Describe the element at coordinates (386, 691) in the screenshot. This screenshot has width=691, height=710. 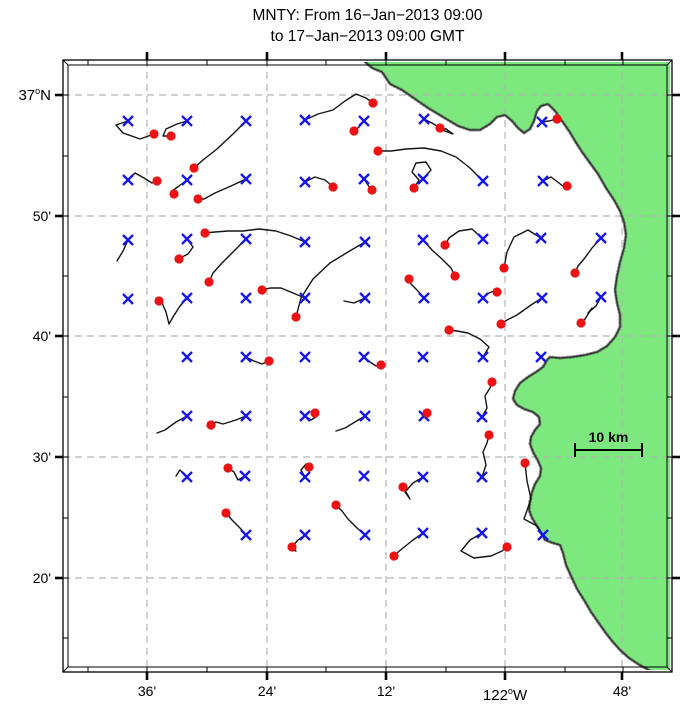
I see `x-tick-label: 12'` at that location.